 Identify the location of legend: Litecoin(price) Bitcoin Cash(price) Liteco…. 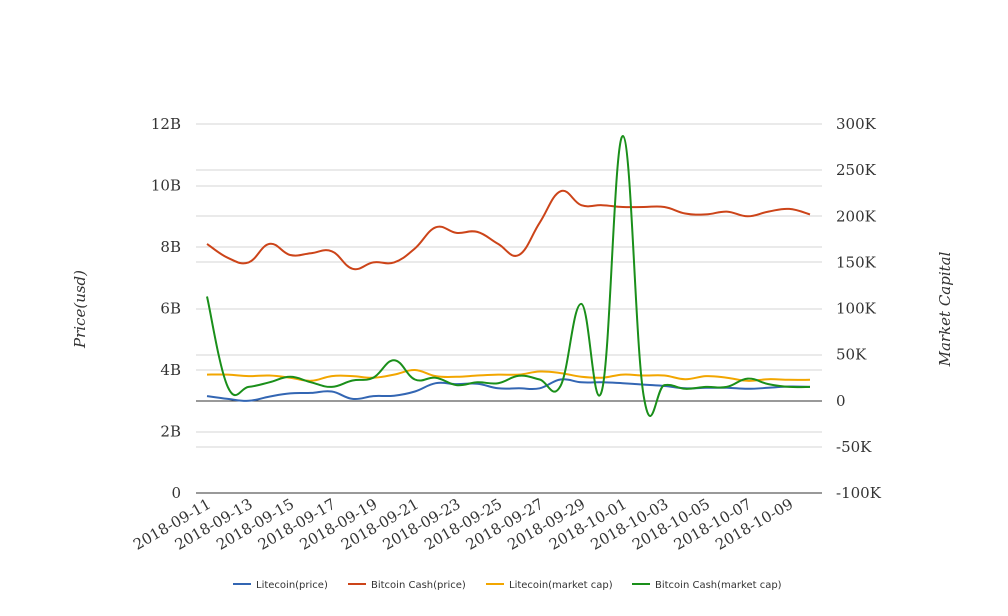
(507, 585).